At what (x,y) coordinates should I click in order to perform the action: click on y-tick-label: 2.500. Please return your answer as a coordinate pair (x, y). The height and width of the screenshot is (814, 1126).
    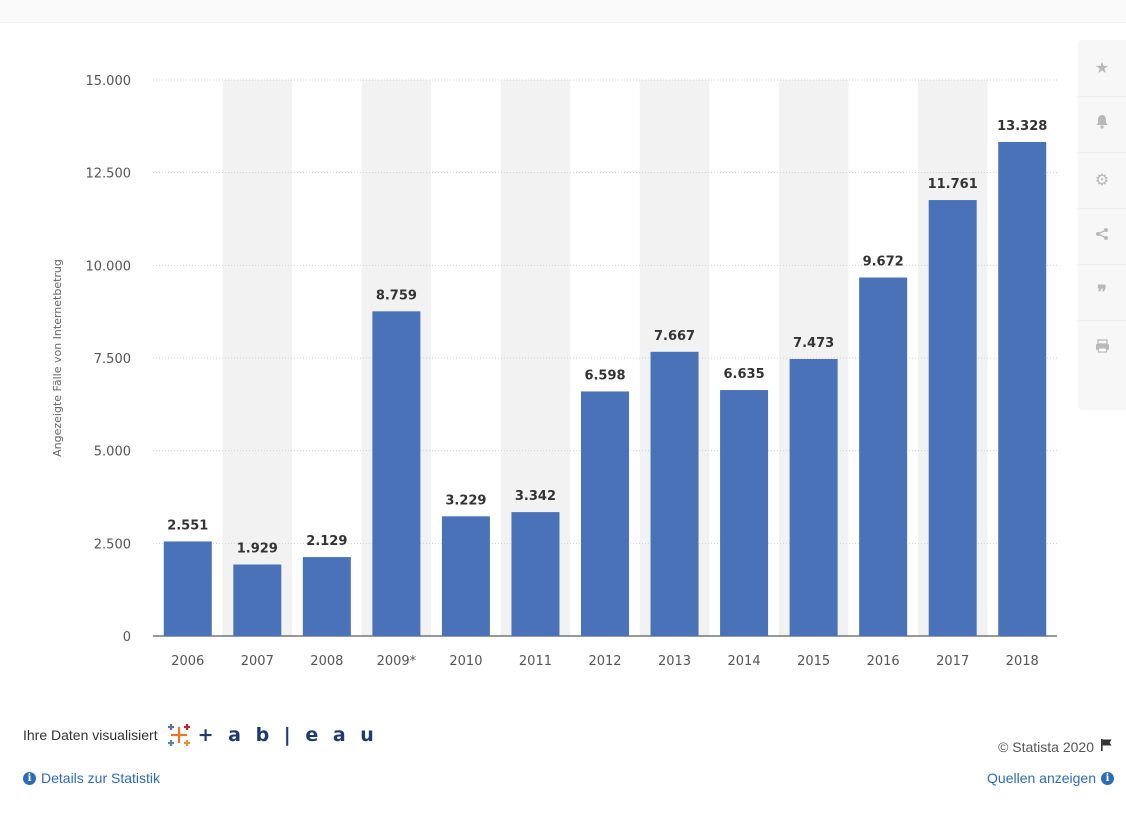
    Looking at the image, I should click on (112, 544).